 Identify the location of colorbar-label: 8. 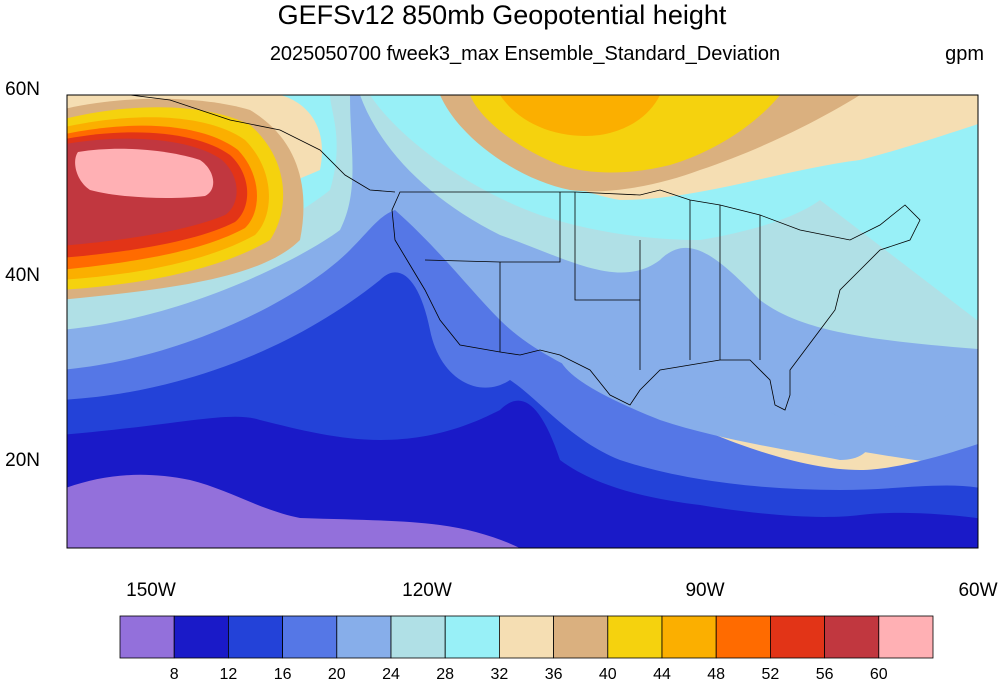
(174, 674).